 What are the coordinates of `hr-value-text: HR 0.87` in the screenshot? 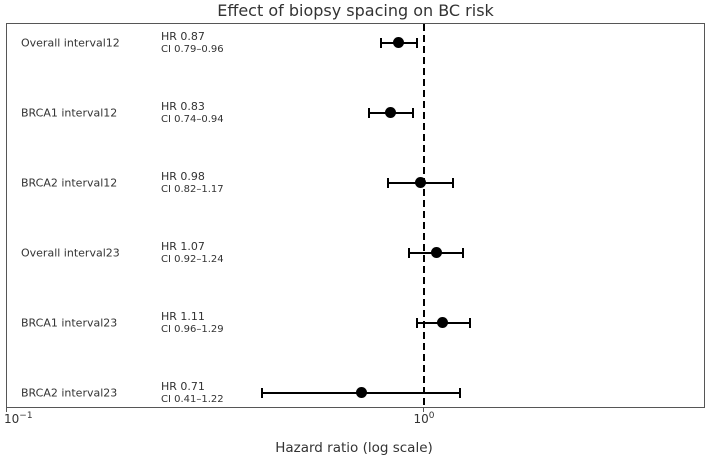 It's located at (183, 36).